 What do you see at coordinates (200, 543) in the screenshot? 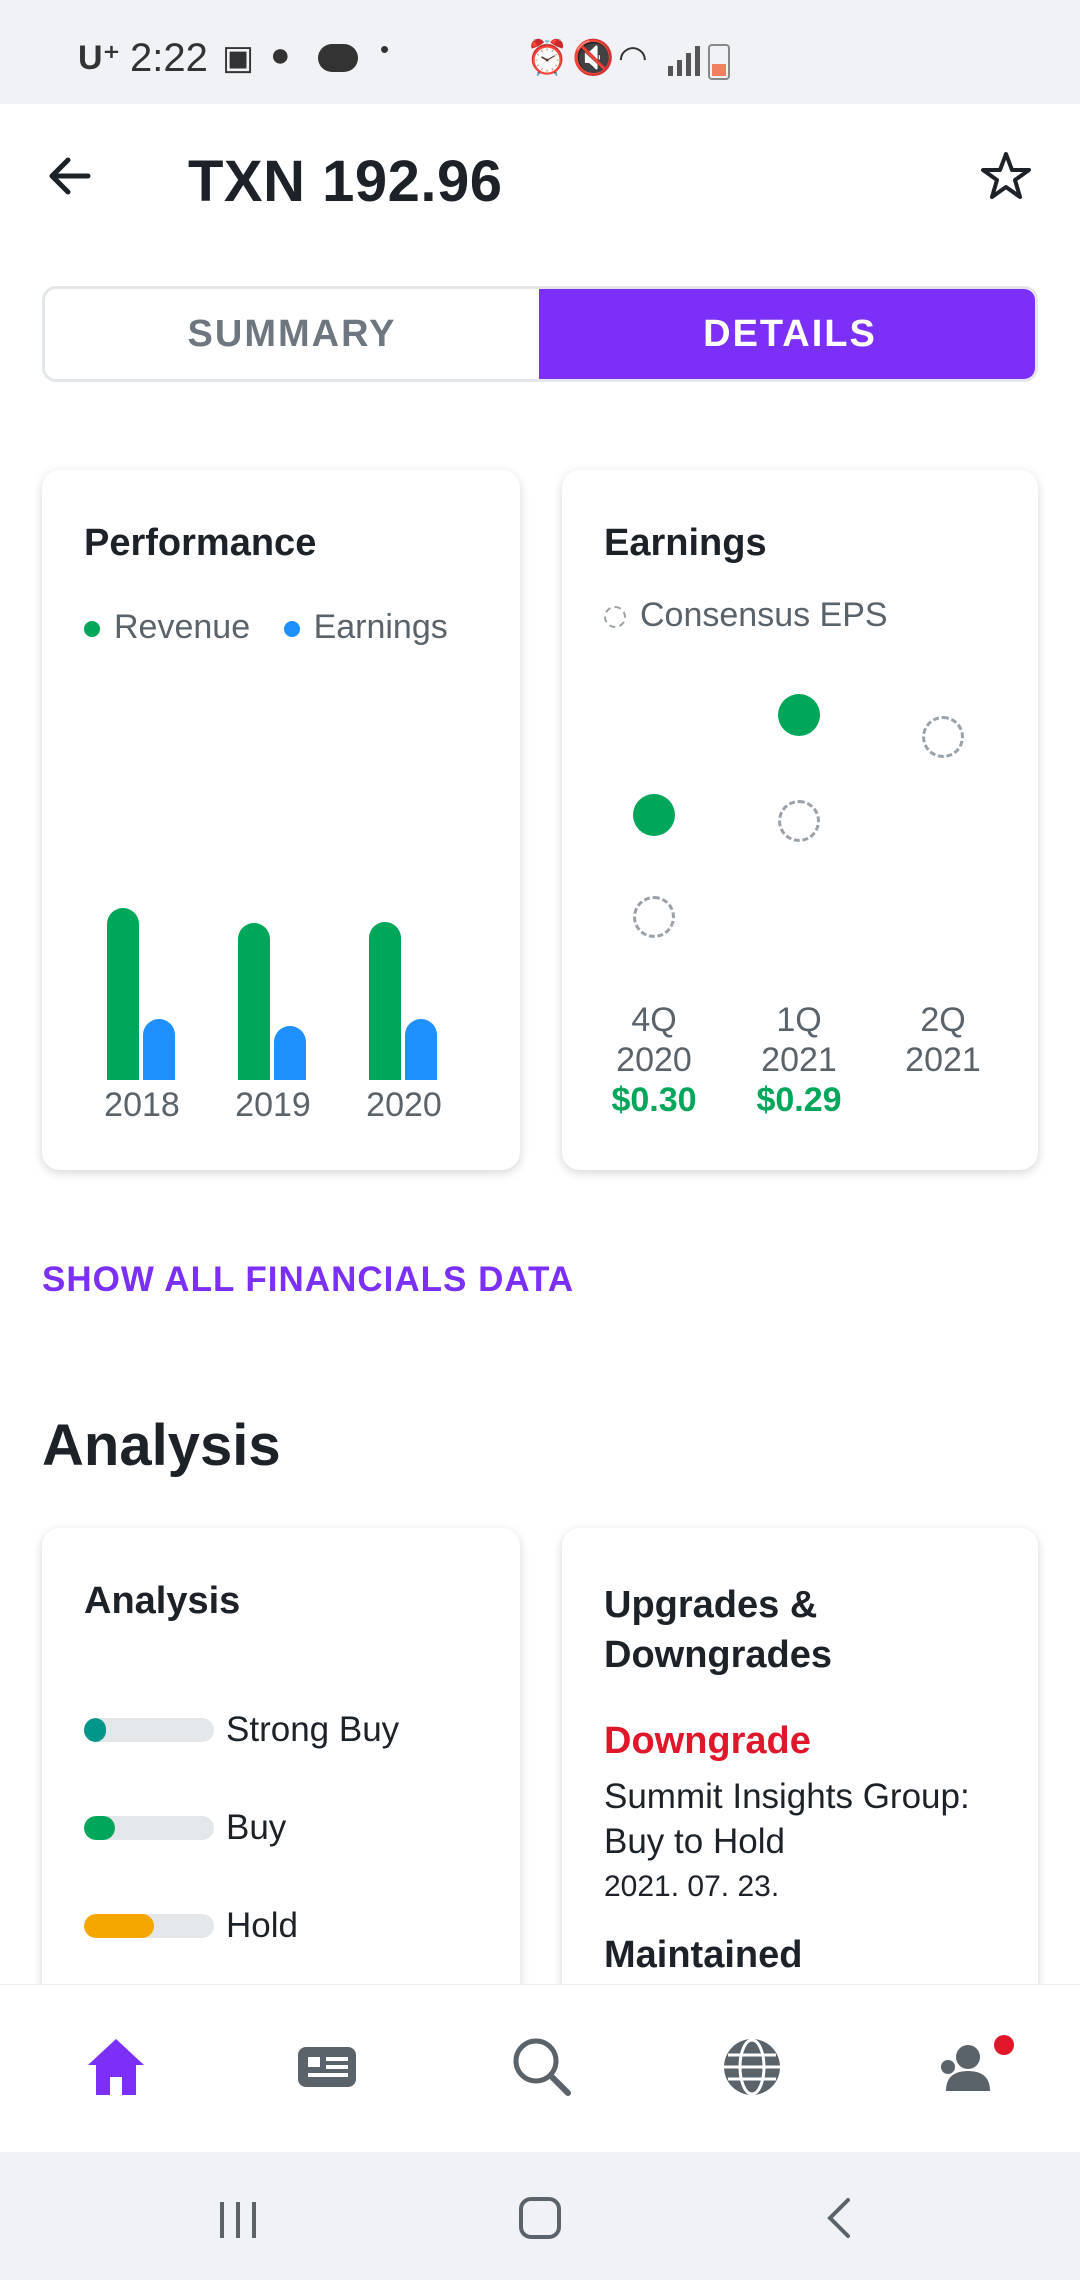
I see `performance-title: Performance` at bounding box center [200, 543].